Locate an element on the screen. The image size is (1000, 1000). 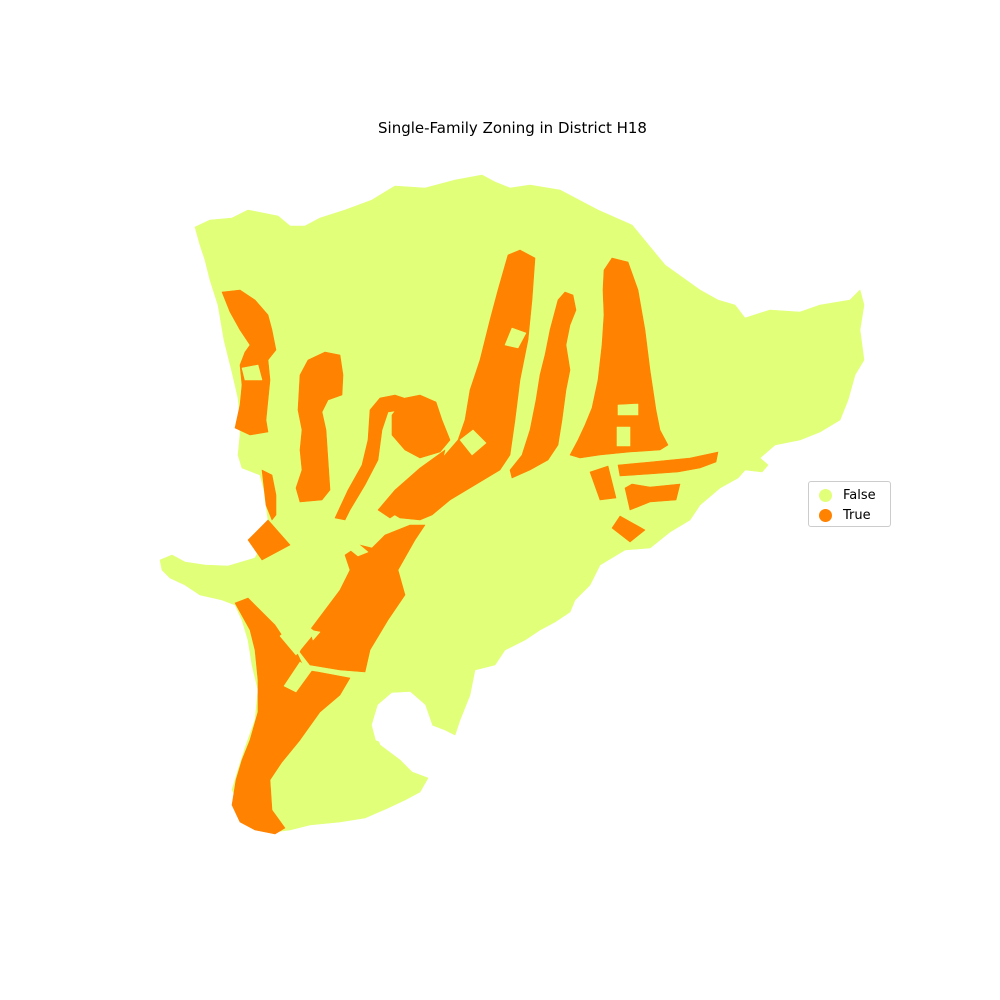
zone-diagonal-mid is located at coordinates (411, 484).